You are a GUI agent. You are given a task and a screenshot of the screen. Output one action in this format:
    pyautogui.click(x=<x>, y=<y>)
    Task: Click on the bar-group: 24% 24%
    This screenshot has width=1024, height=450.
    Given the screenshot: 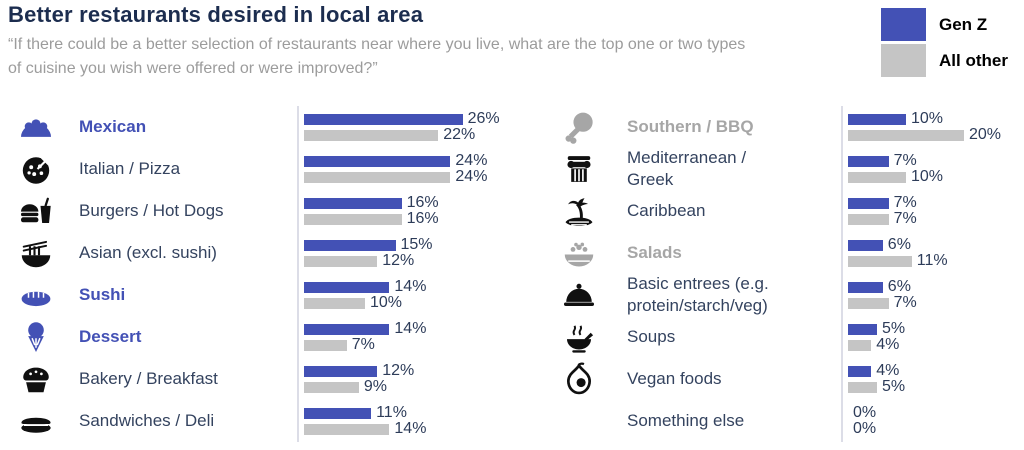 What is the action you would take?
    pyautogui.click(x=408, y=169)
    